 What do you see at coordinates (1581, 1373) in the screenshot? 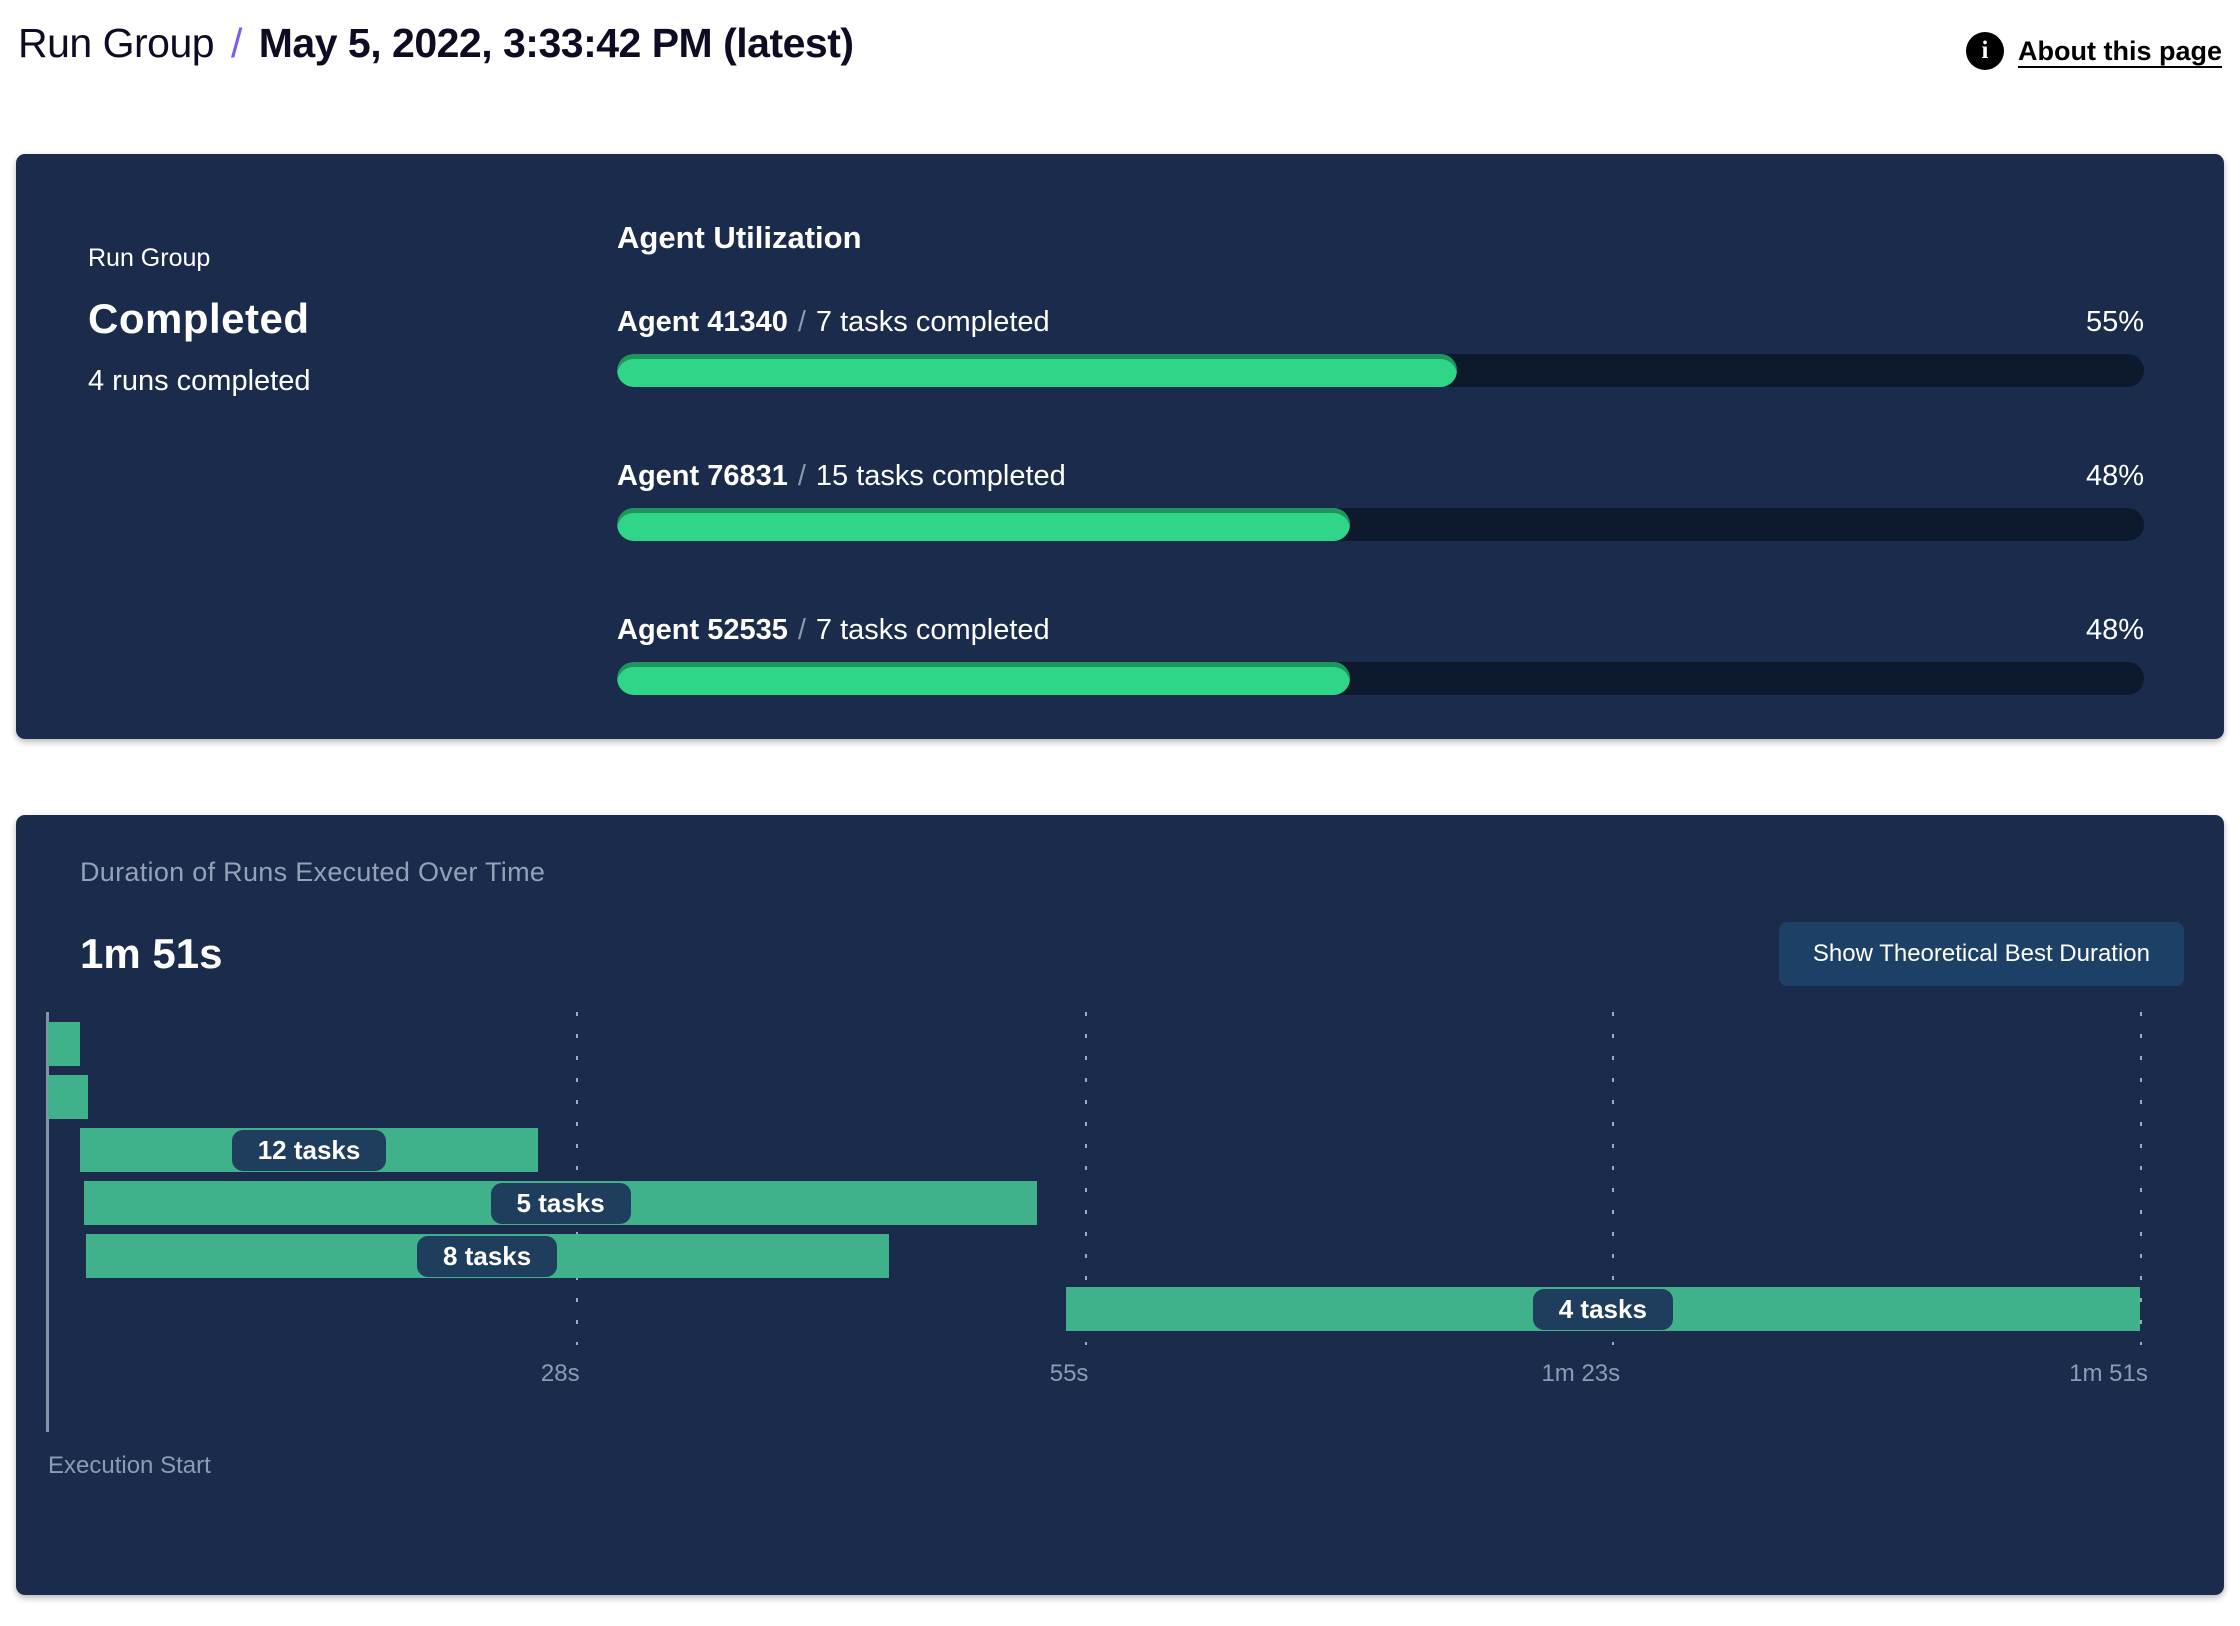
I see `axis-tick-label: 1m 23s` at bounding box center [1581, 1373].